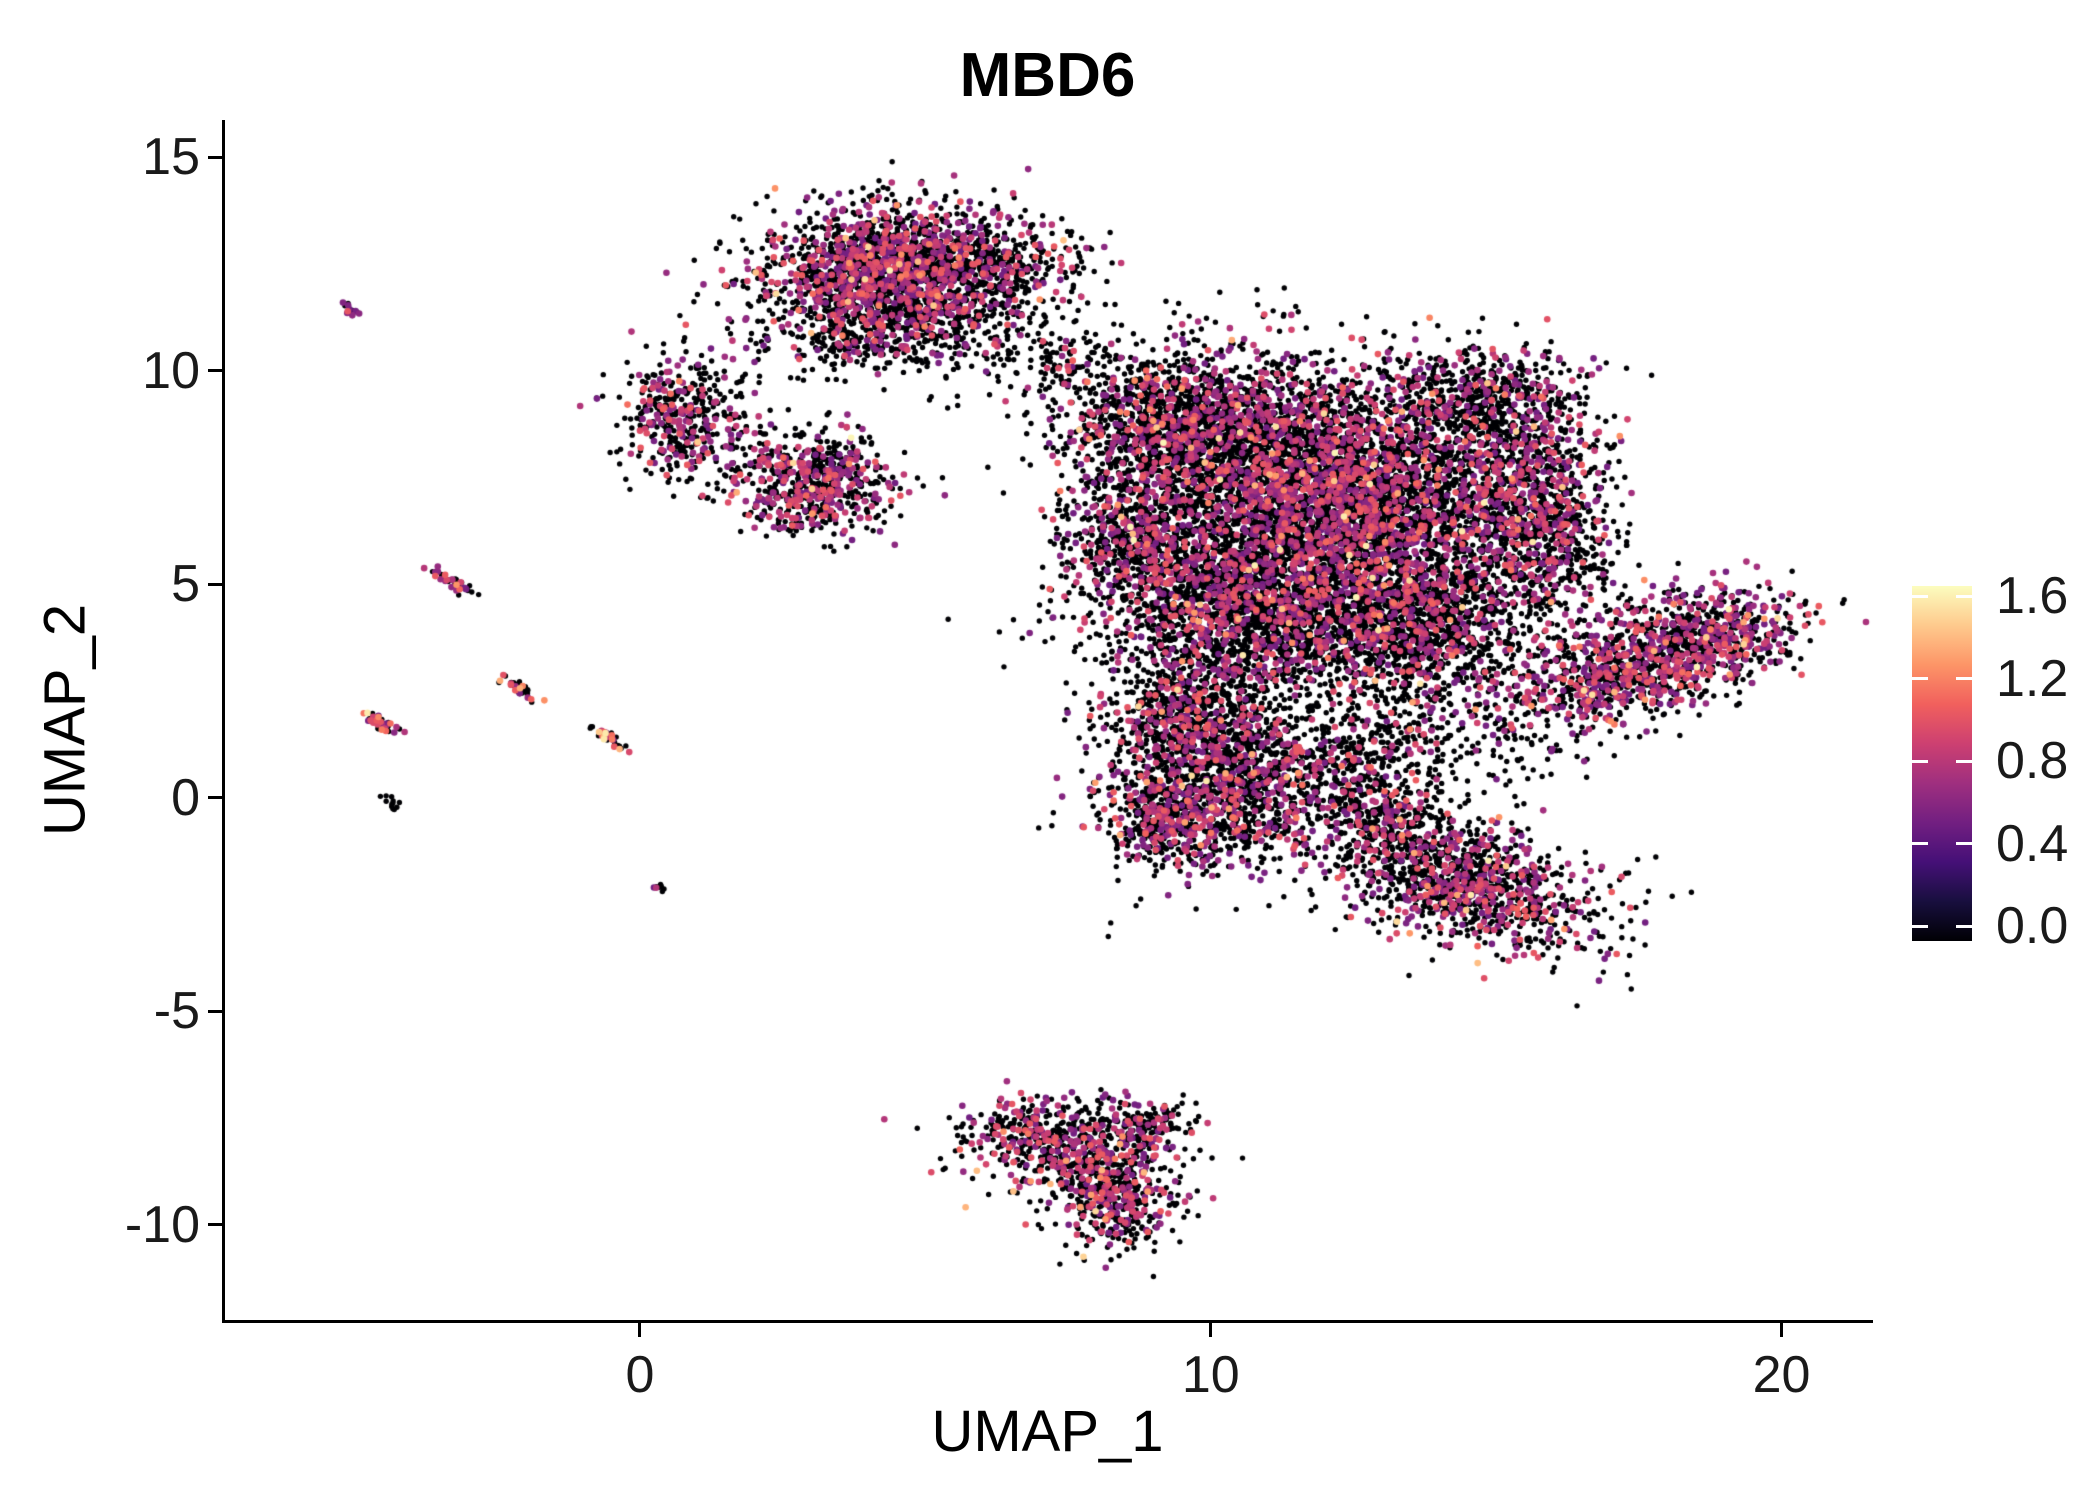 Image resolution: width=2100 pixels, height=1500 pixels. Describe the element at coordinates (171, 370) in the screenshot. I see `y-tick-label: 10` at that location.